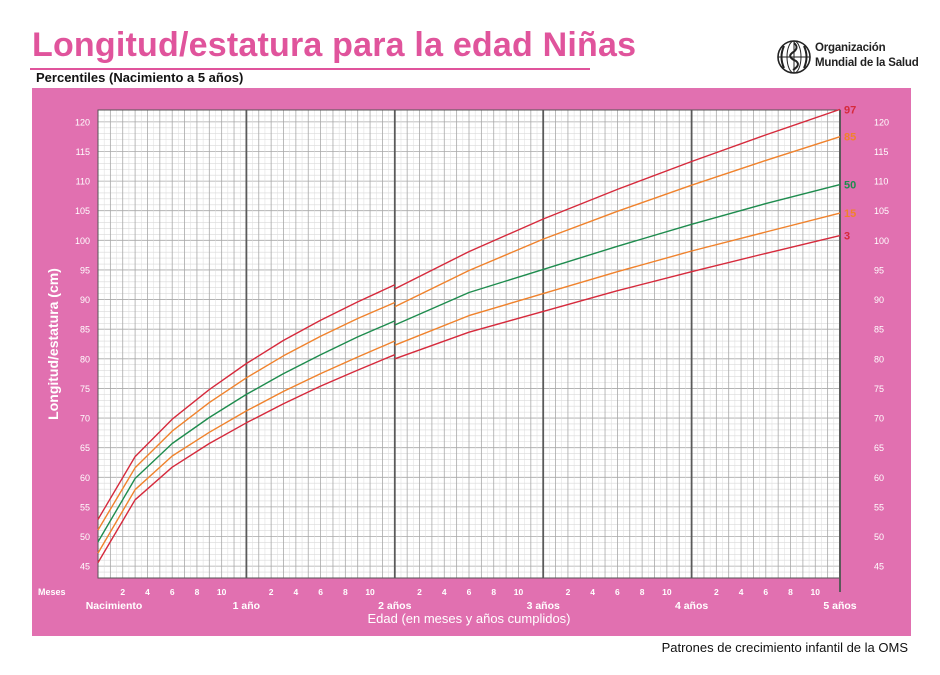  What do you see at coordinates (881, 152) in the screenshot?
I see `y-tick-label-right: 115` at bounding box center [881, 152].